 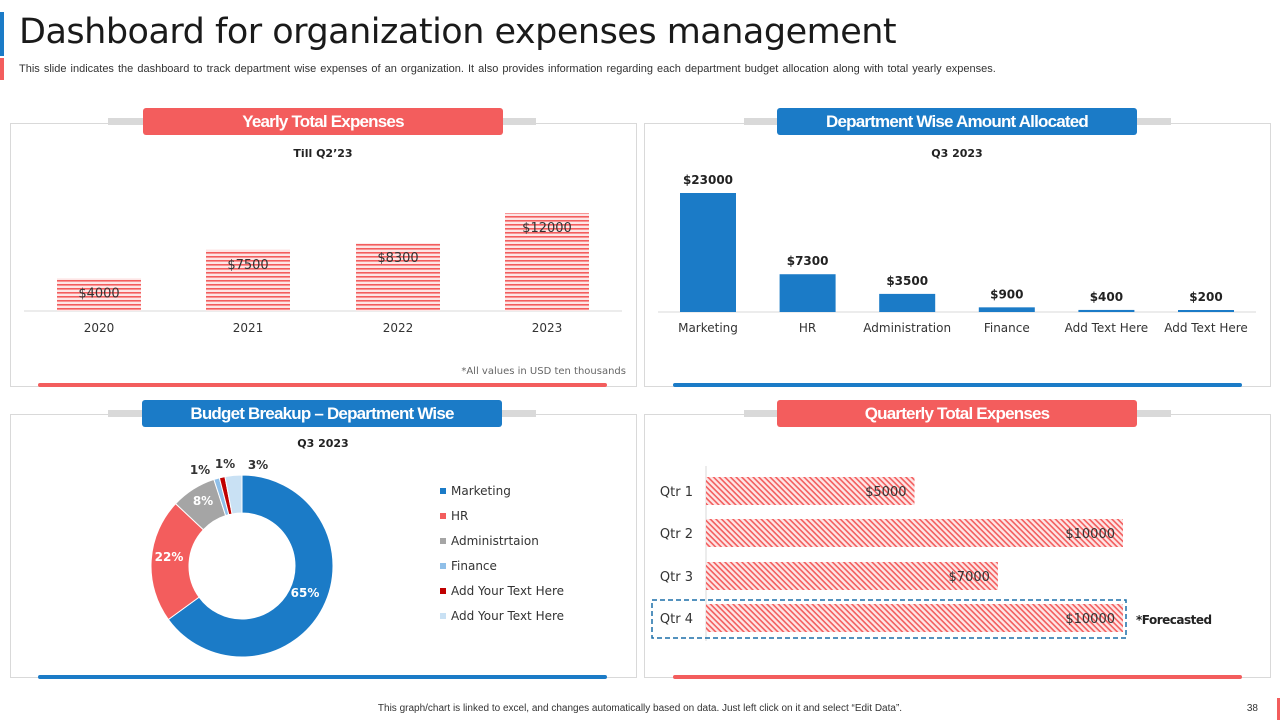 I want to click on yearly-tick-label: 2023, so click(x=547, y=328).